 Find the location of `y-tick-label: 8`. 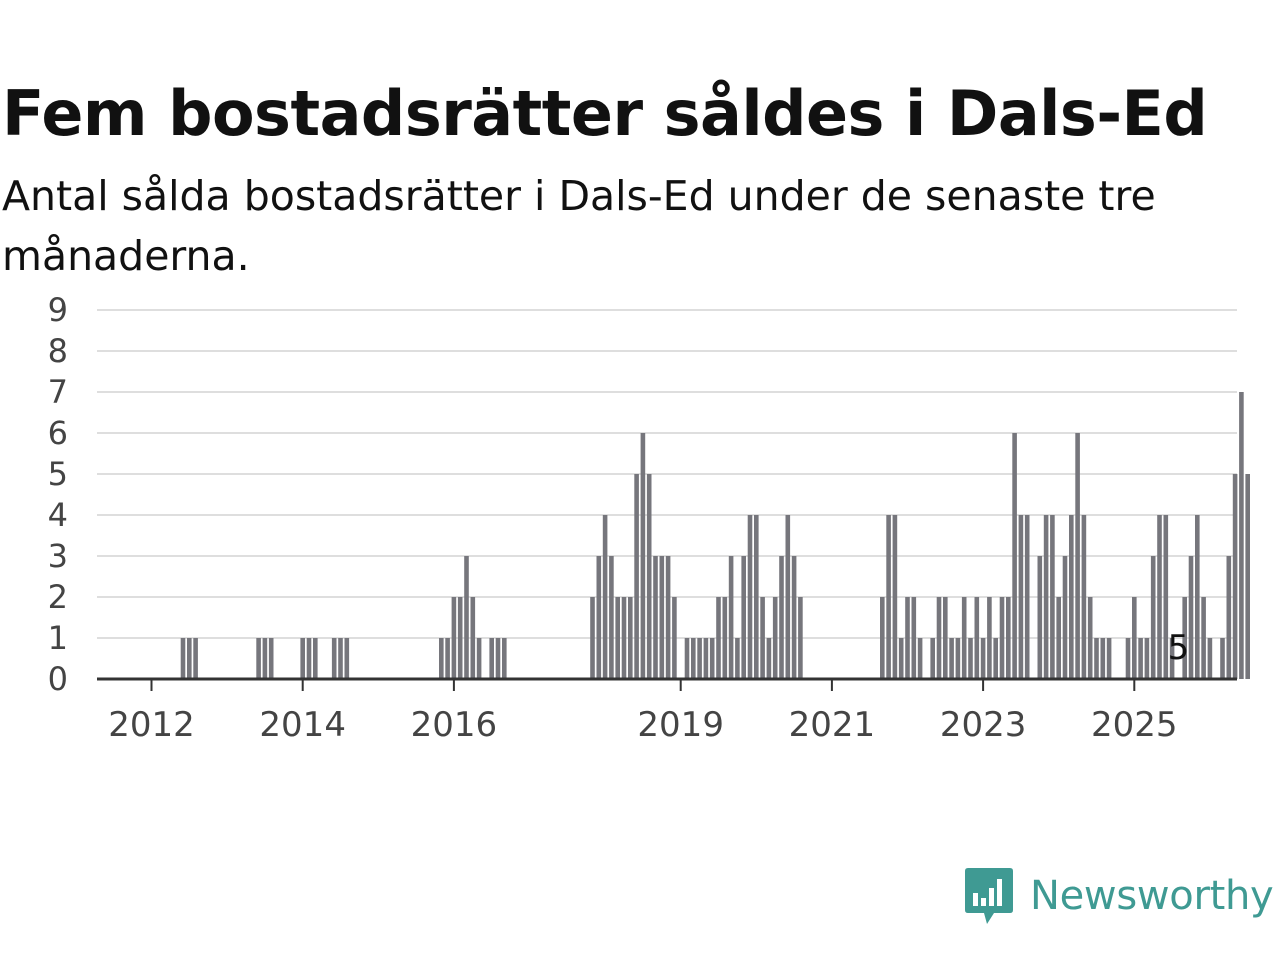

y-tick-label: 8 is located at coordinates (58, 351).